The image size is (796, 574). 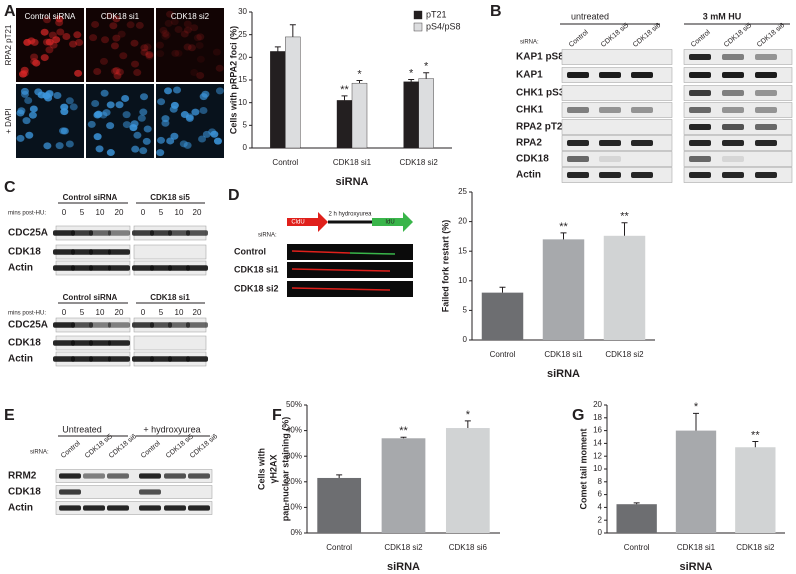 I want to click on panel-label: F, so click(x=277, y=415).